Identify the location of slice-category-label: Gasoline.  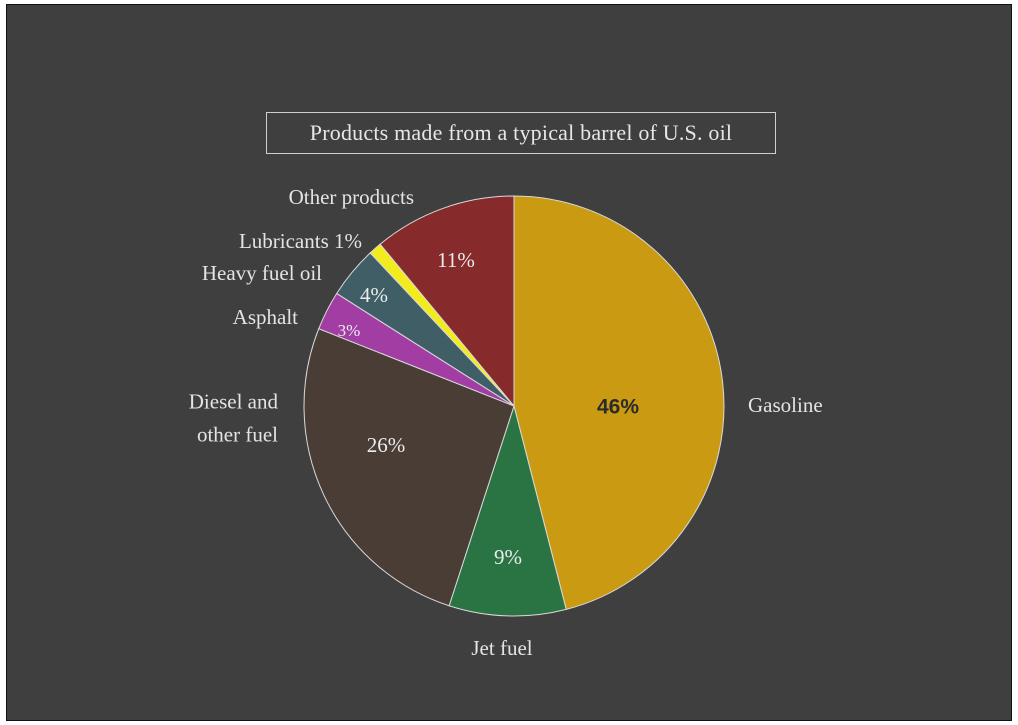
(785, 405).